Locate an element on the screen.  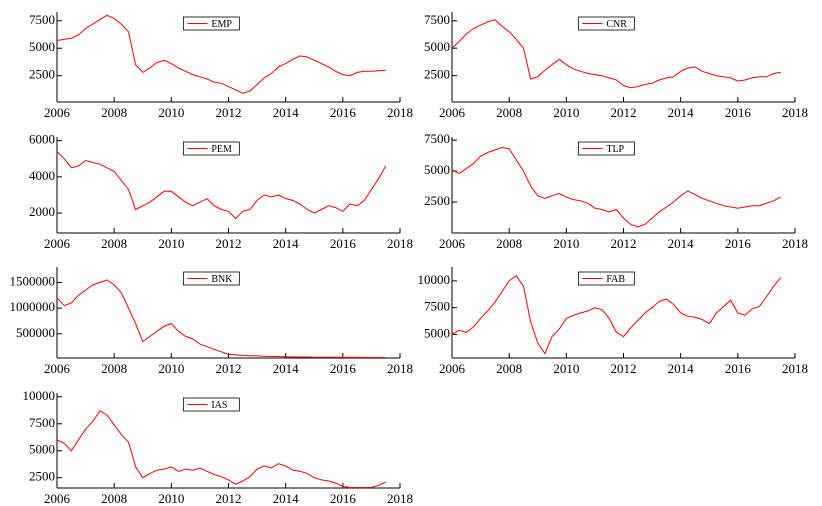
y-tick-label: 1000000 is located at coordinates (33, 306).